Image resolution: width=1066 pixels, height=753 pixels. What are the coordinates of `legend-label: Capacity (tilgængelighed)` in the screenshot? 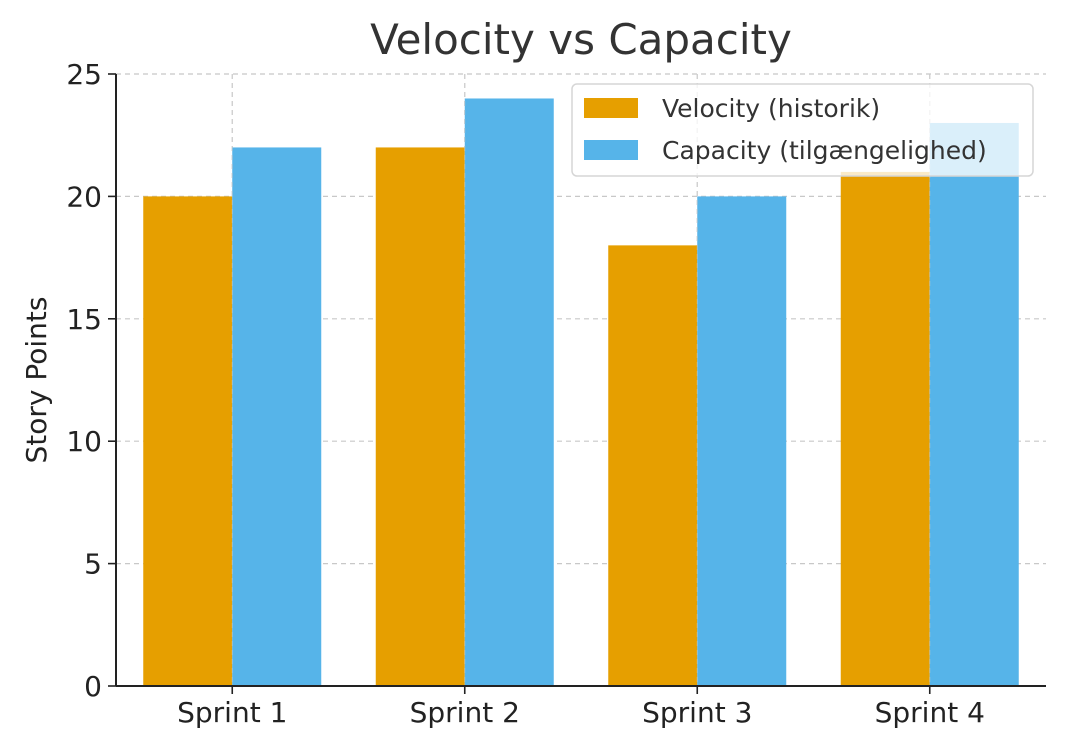 It's located at (824, 150).